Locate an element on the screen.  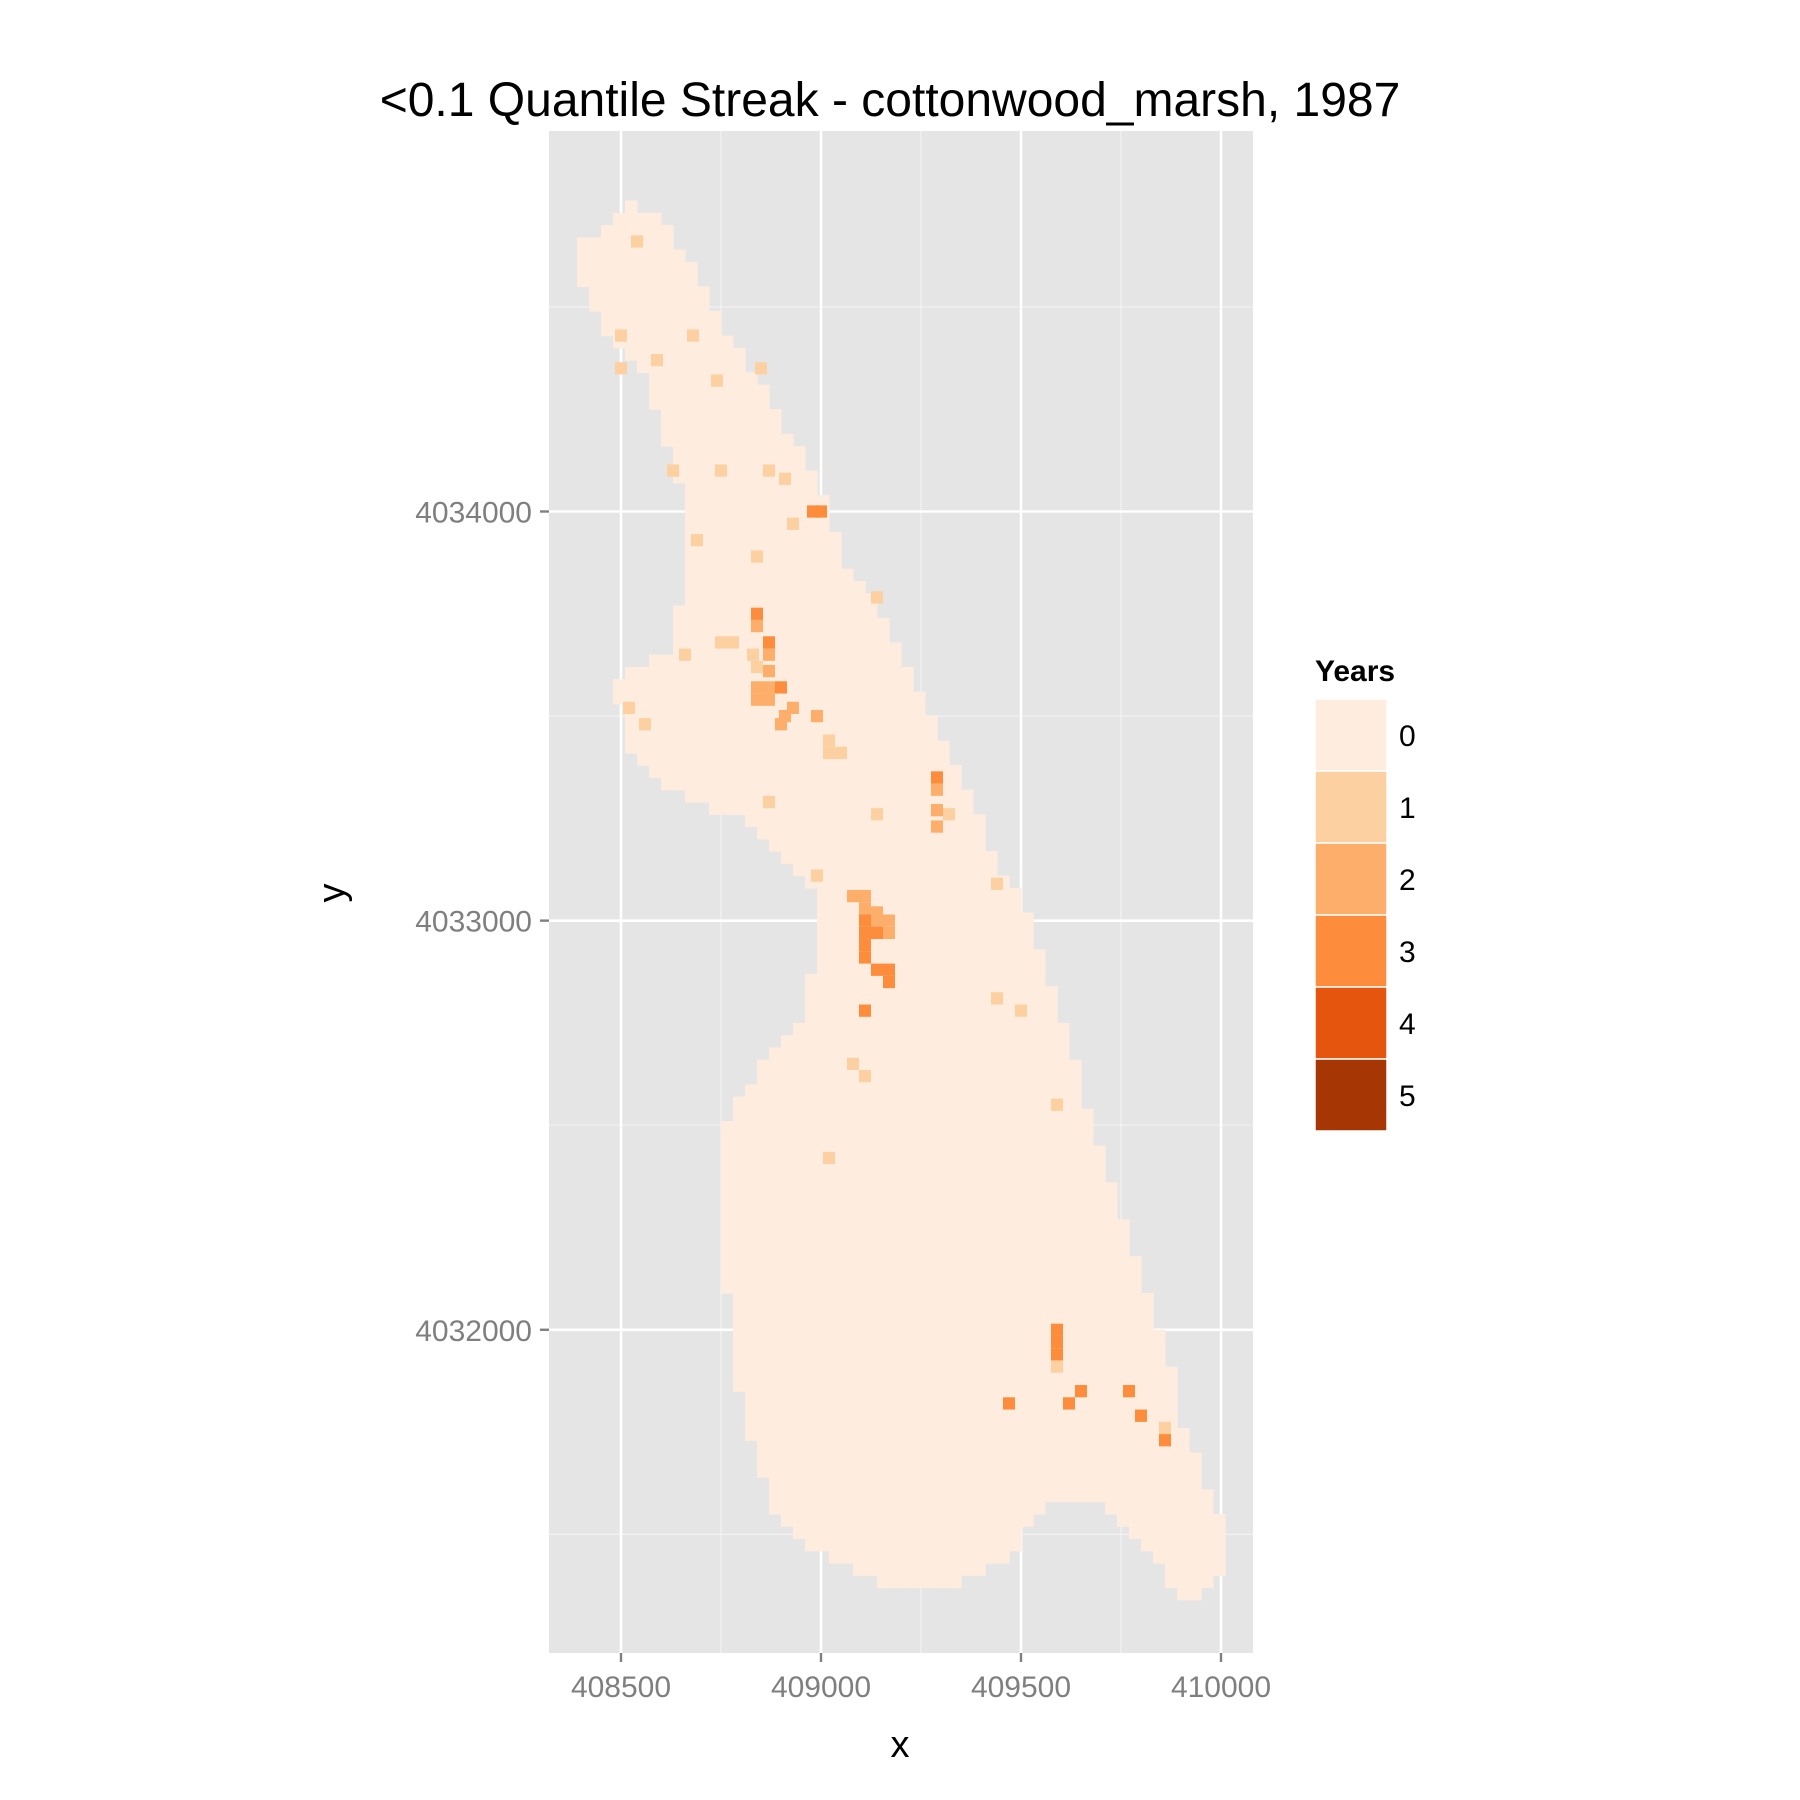
y-tick-label: 4032000 is located at coordinates (473, 1331).